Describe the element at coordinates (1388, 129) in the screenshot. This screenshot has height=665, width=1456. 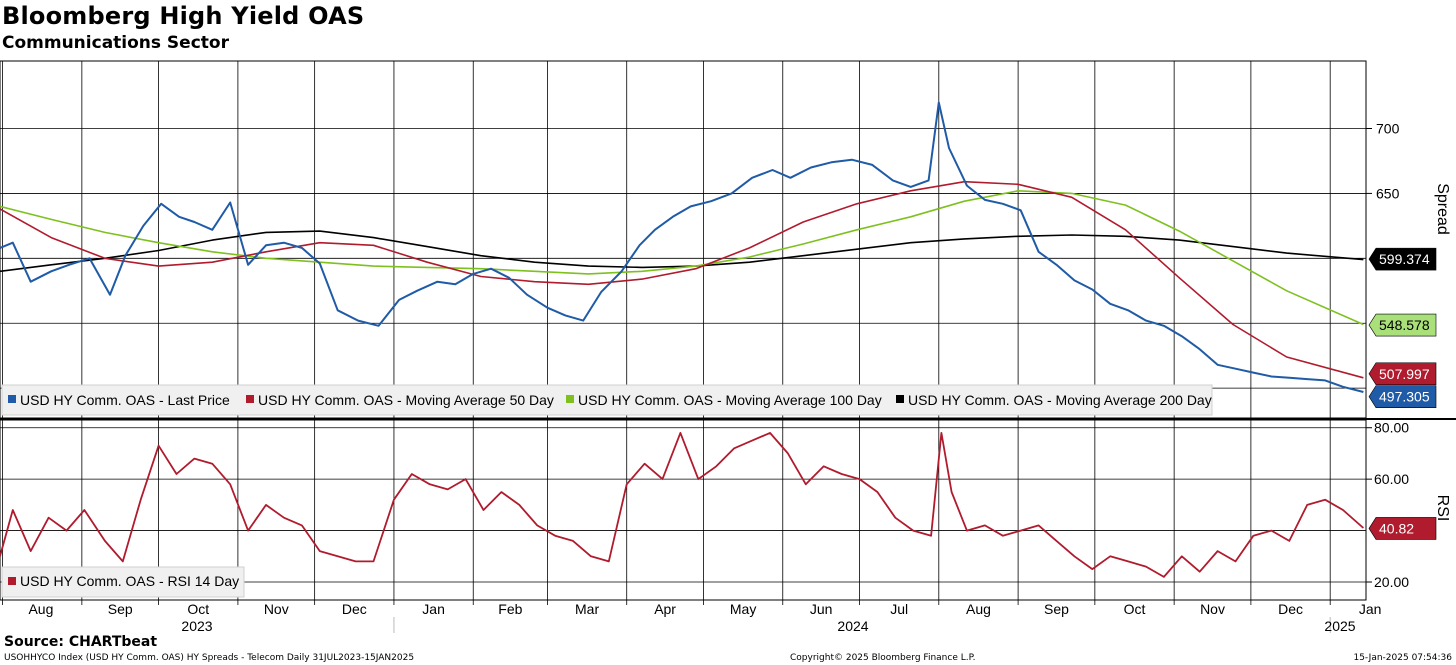
I see `y-tick-label-top: 700` at that location.